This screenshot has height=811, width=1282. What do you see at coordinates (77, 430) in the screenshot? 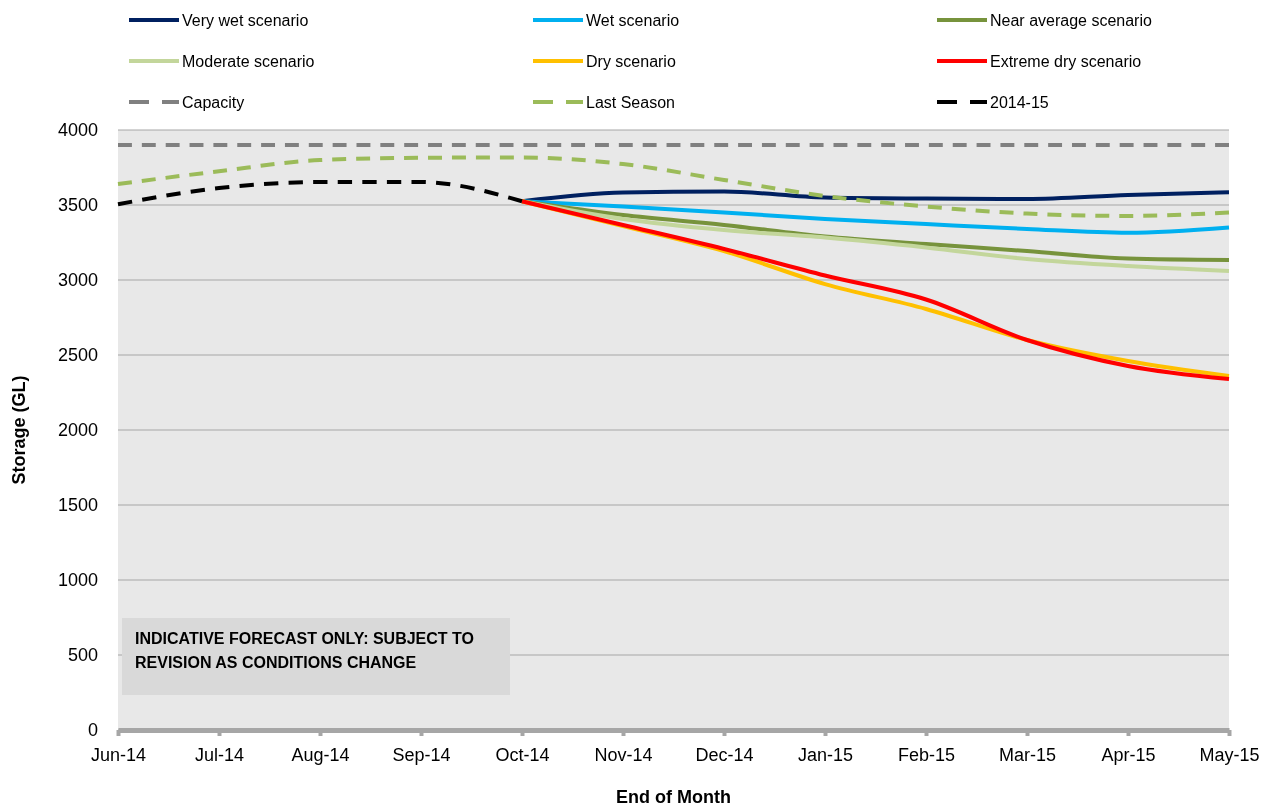
I see `y-tick-label: 2000` at bounding box center [77, 430].